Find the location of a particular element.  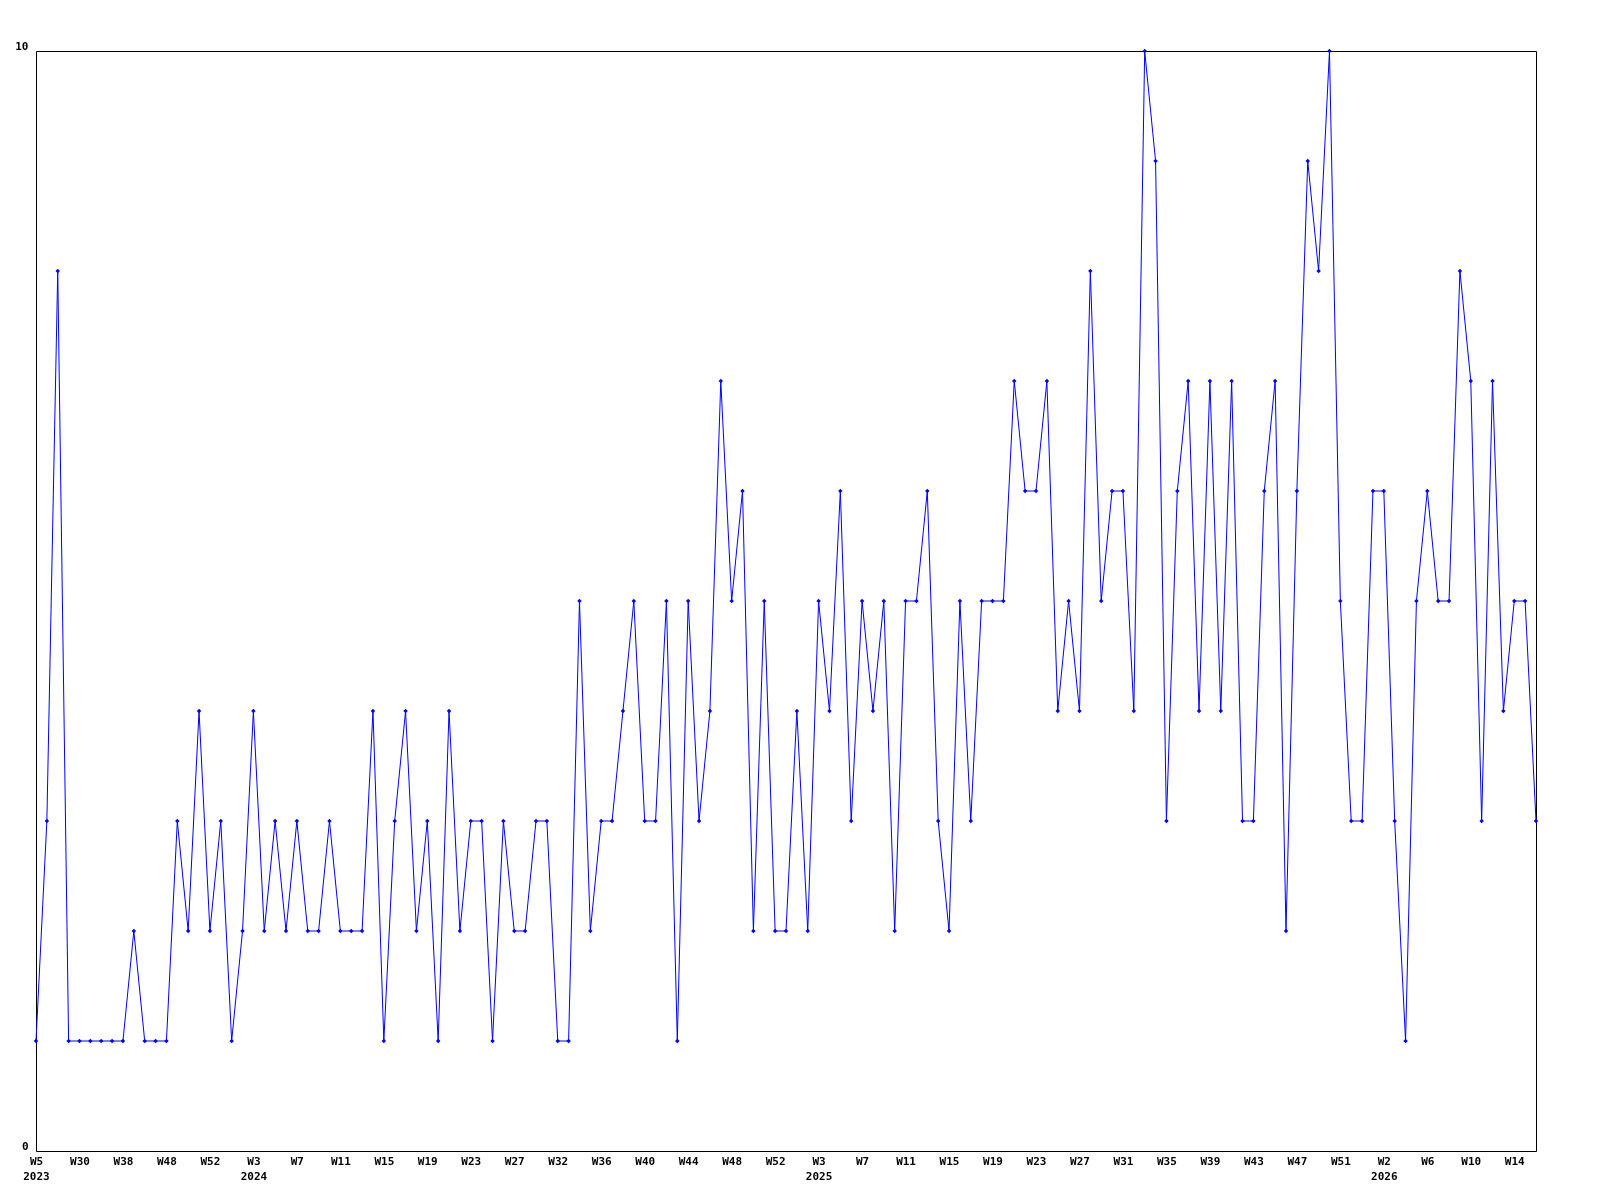

x-tick-label: W5 2023 is located at coordinates (36, 1168).